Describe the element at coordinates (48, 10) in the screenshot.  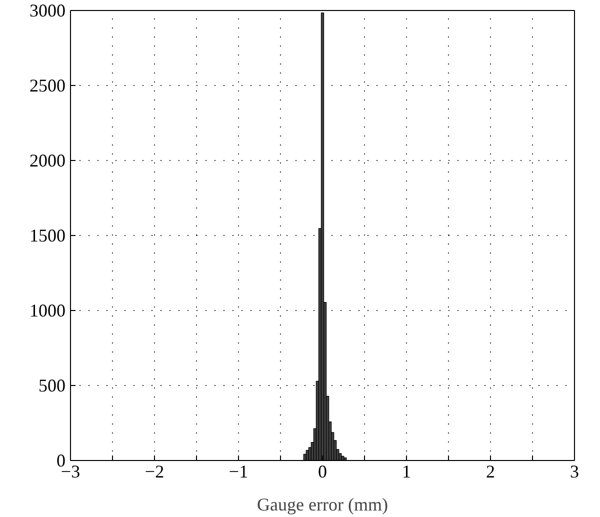
I see `y-tick-label: 3000` at that location.